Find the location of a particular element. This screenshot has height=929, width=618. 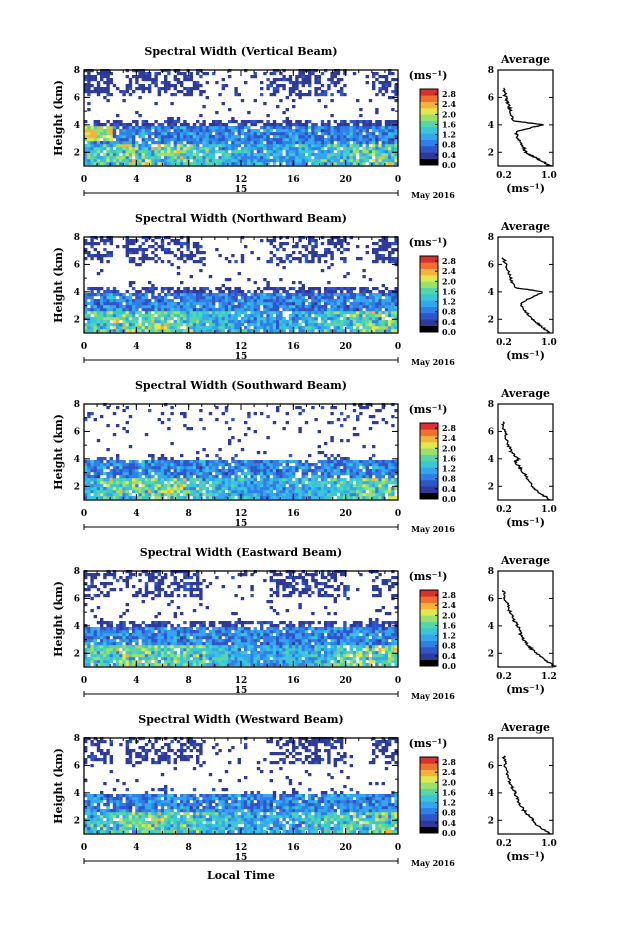

colorbar-tick-label: 2.0 is located at coordinates (449, 114).